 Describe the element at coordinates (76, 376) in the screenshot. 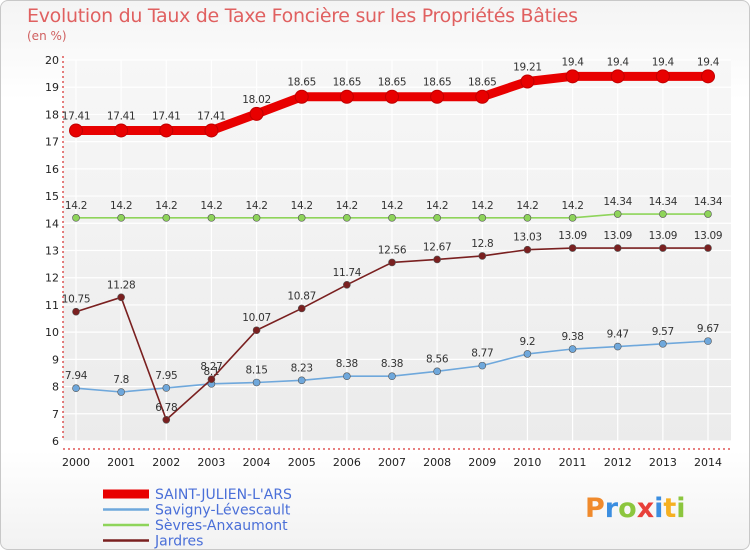

I see `data-label-savigny-levescault: 7.94` at that location.